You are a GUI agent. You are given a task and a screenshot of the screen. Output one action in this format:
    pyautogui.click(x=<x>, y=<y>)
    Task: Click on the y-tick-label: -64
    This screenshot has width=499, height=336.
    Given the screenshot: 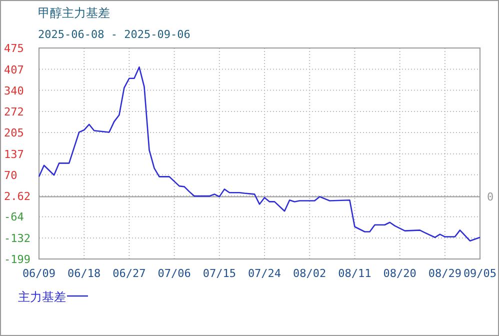 What is the action you would take?
    pyautogui.click(x=14, y=217)
    